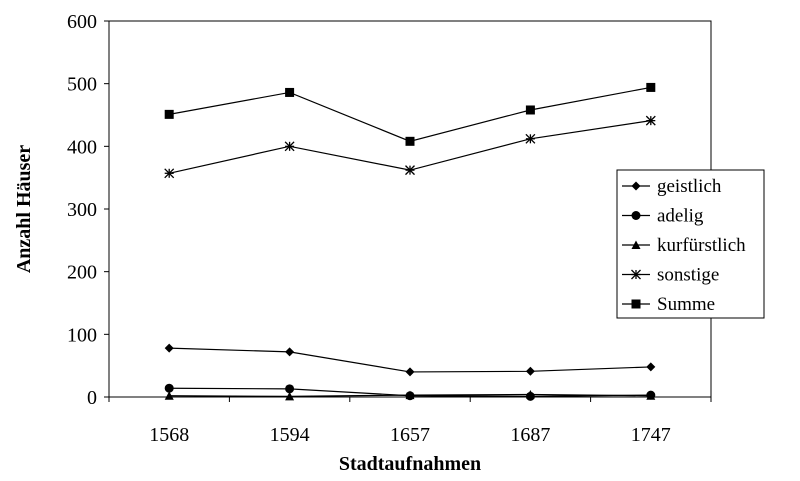  What do you see at coordinates (290, 435) in the screenshot?
I see `x-tick-label: 1594` at bounding box center [290, 435].